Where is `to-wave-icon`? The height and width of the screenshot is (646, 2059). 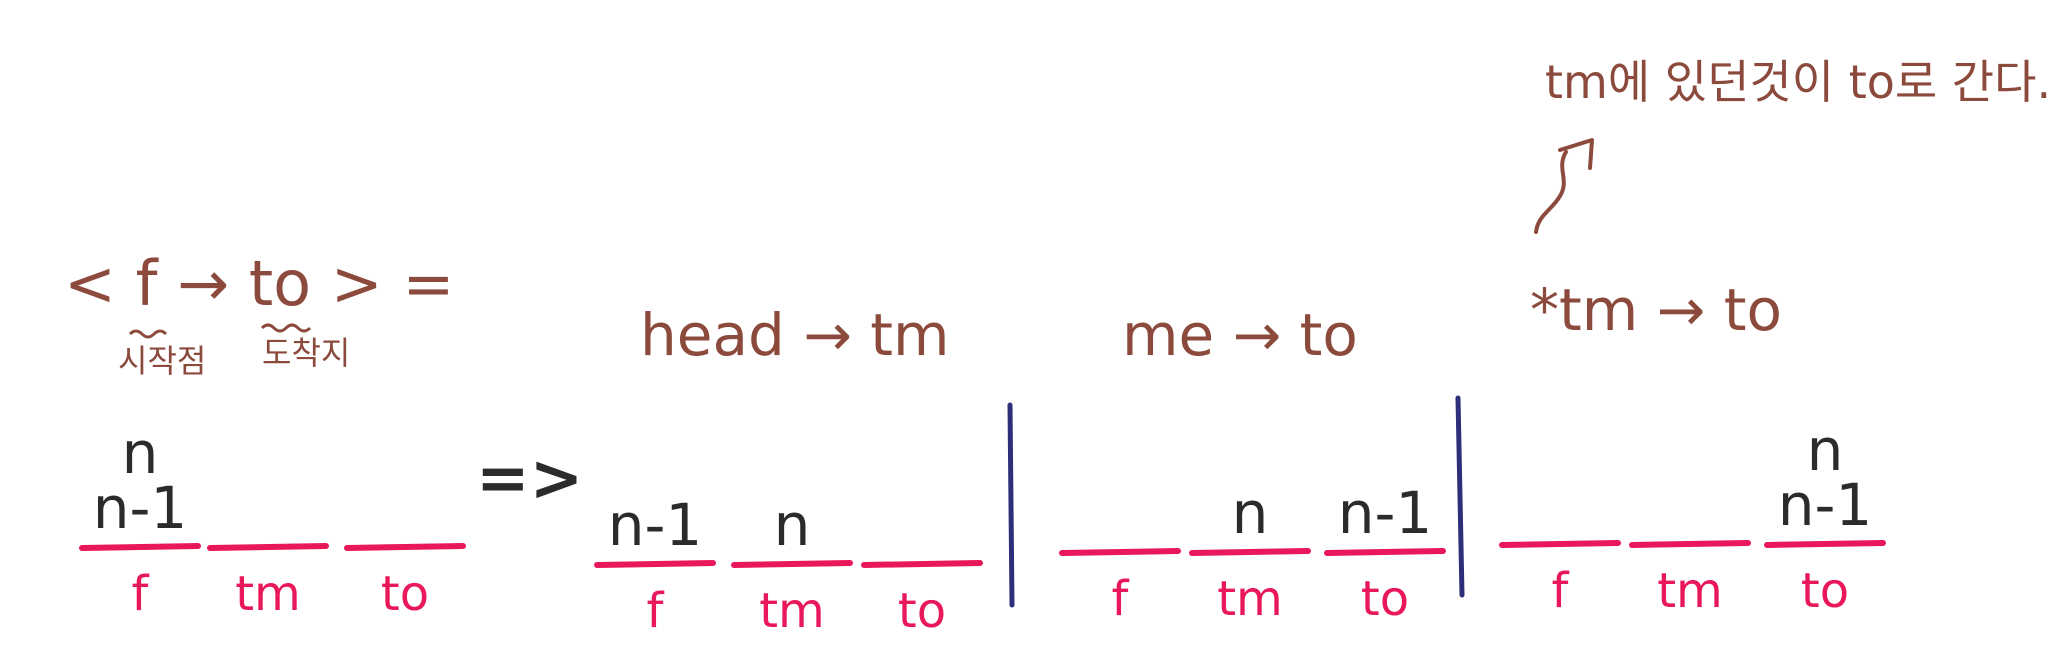
to-wave-icon is located at coordinates (286, 328).